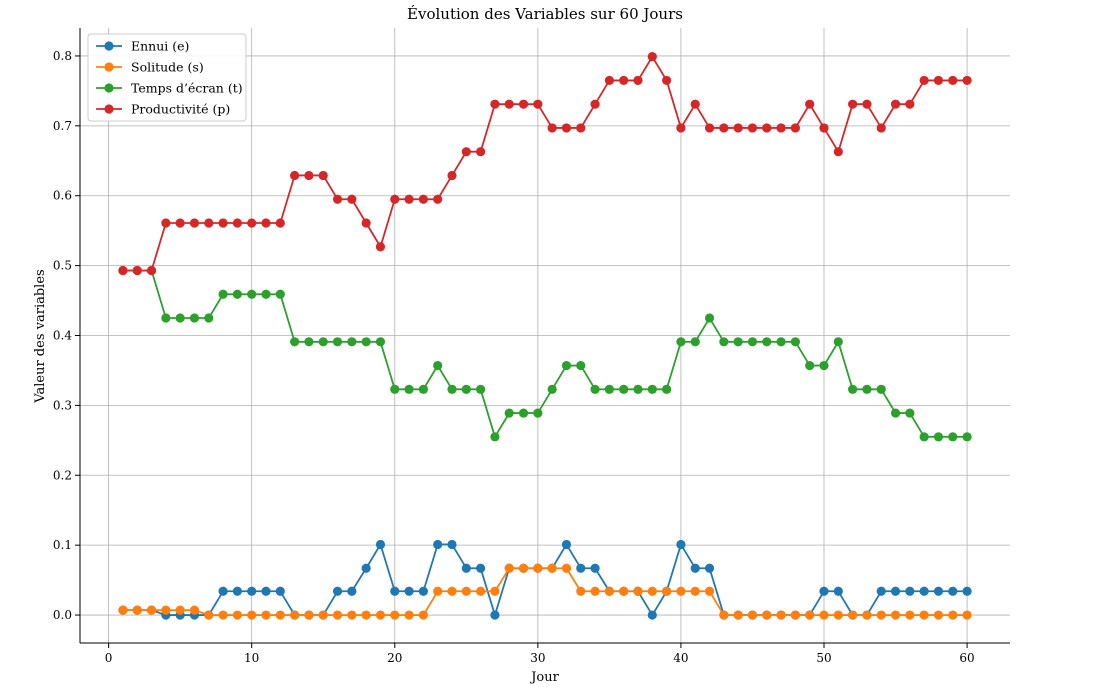 This screenshot has width=1105, height=687. Describe the element at coordinates (537, 658) in the screenshot. I see `x-tick-label: 30` at that location.